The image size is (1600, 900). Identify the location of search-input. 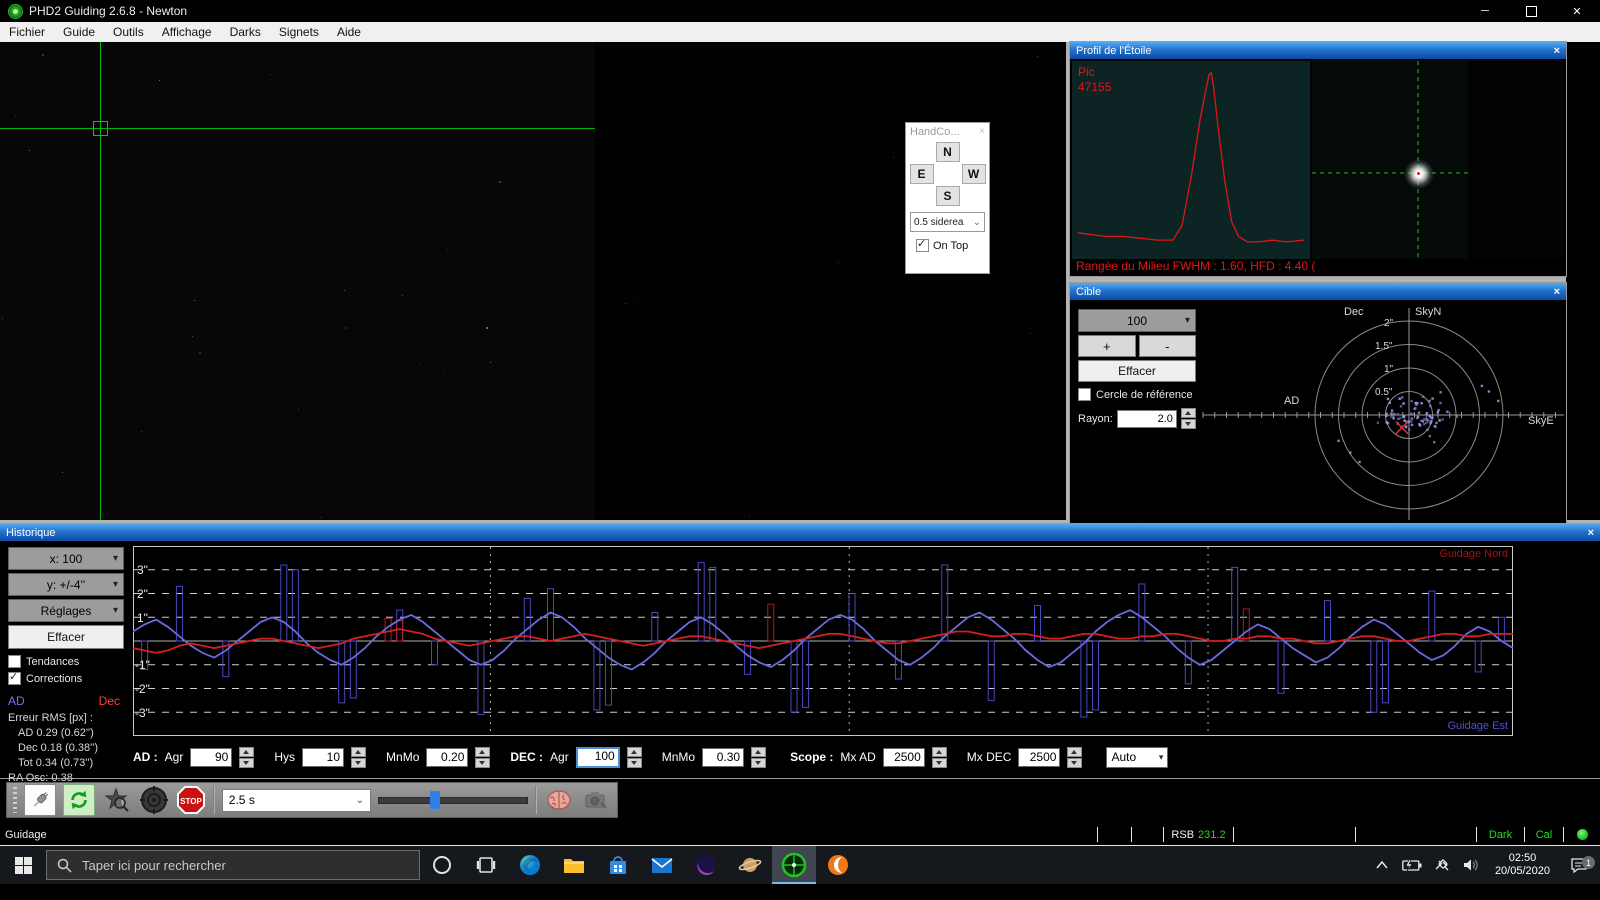
(222, 865).